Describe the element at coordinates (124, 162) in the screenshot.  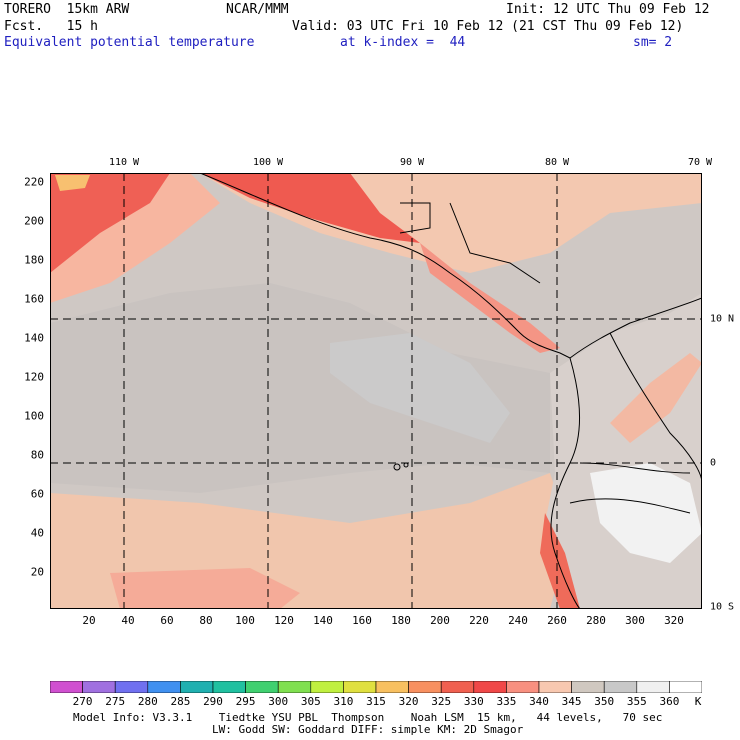
I see `lon-label-110w: 110 W` at that location.